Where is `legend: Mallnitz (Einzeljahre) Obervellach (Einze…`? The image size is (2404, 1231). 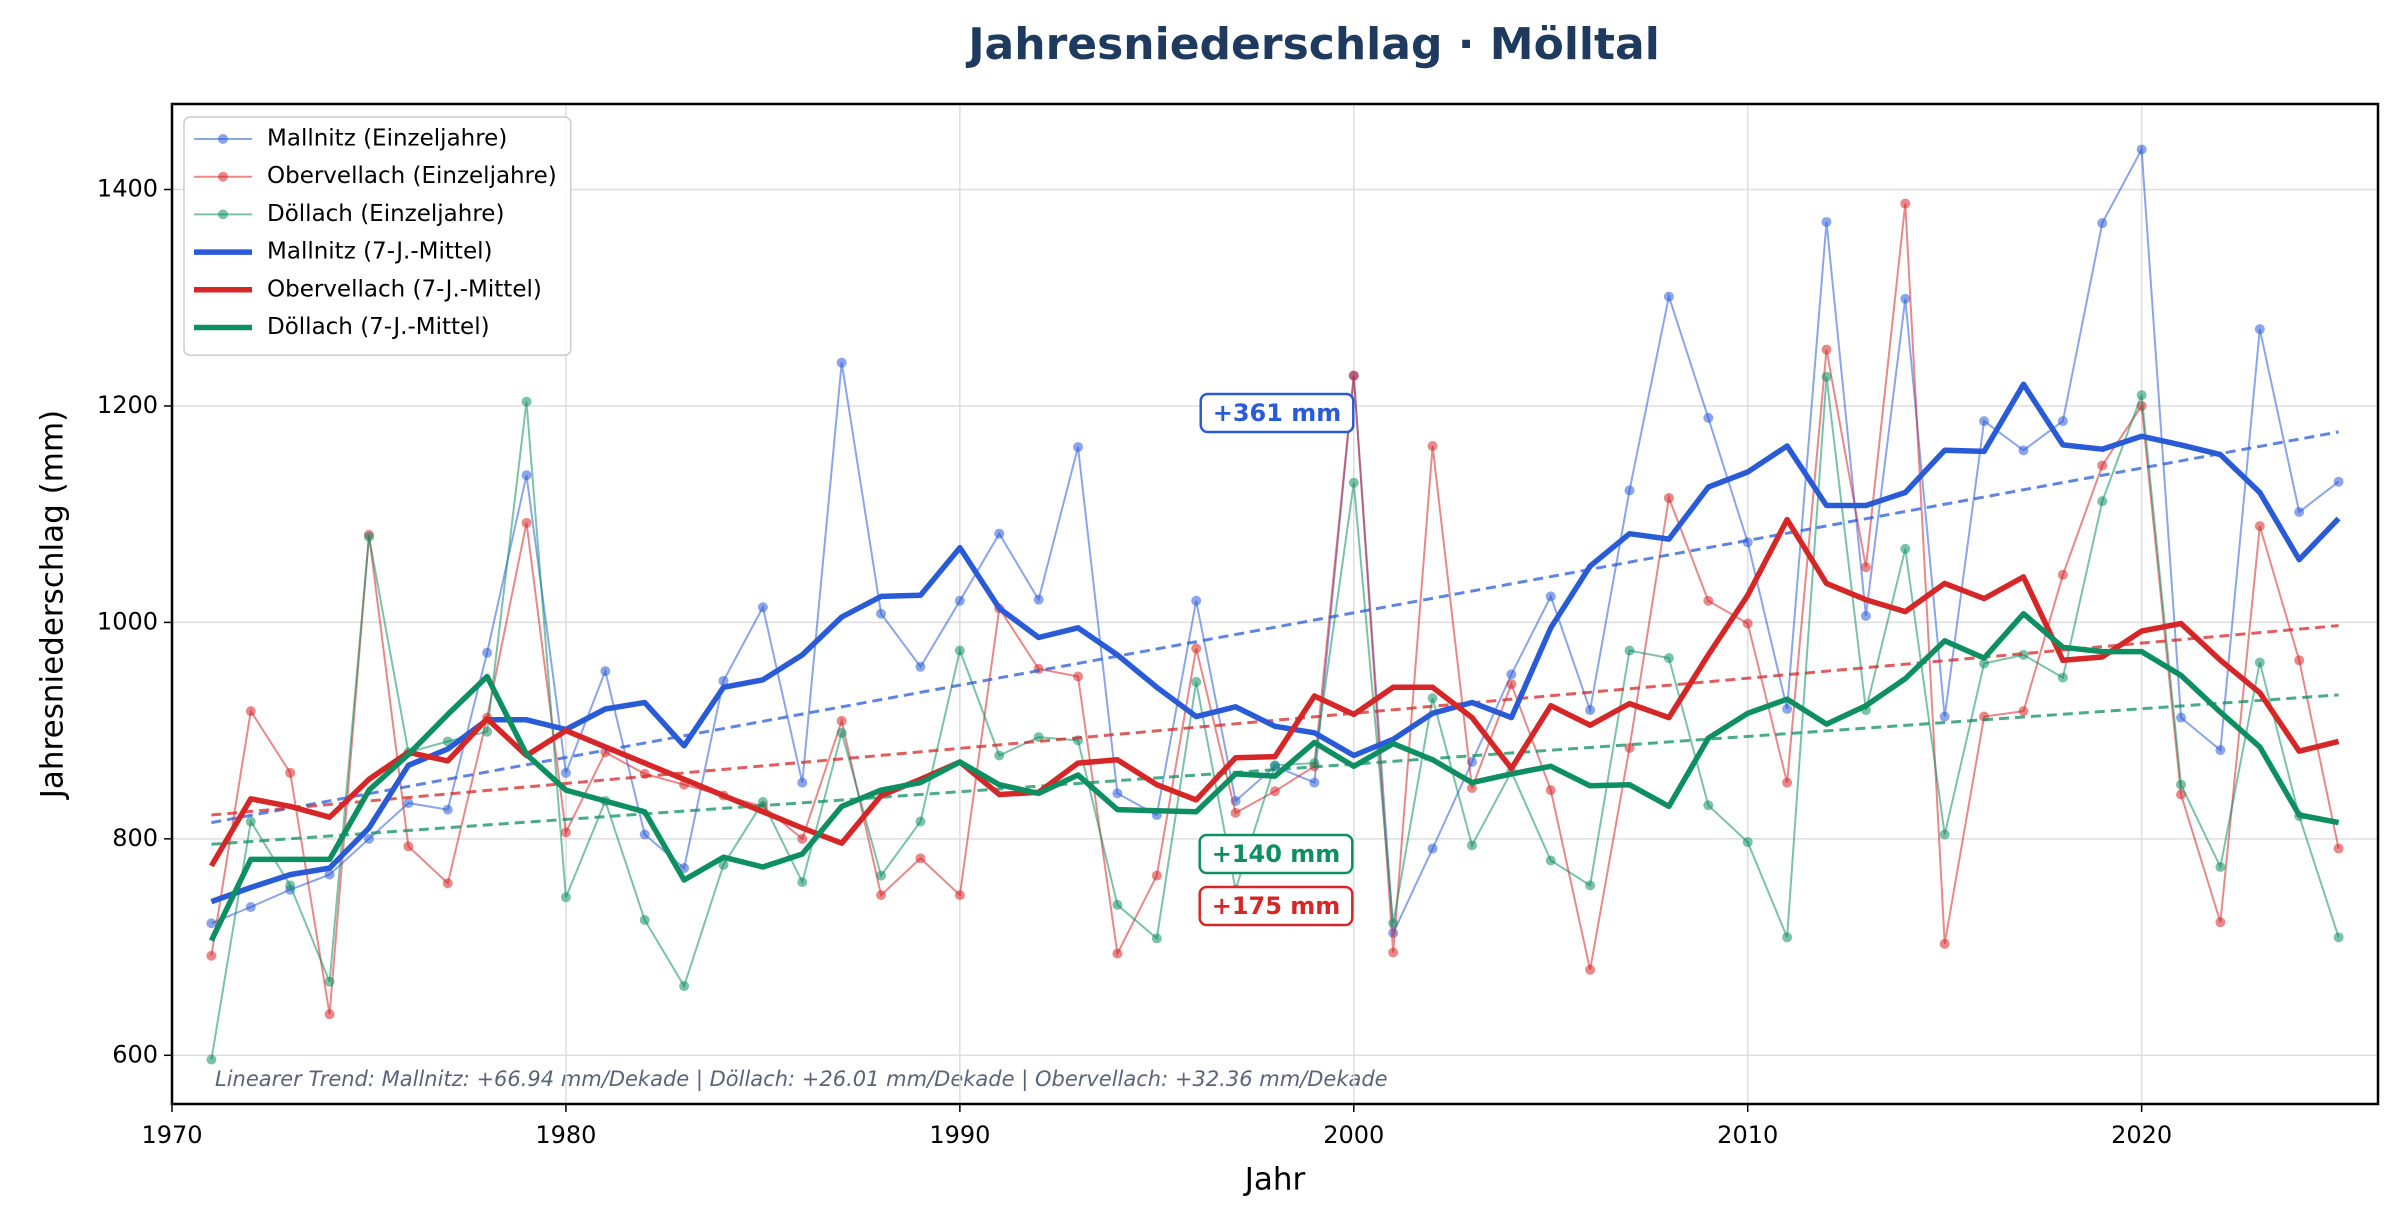
legend: Mallnitz (Einzeljahre) Obervellach (Einze… is located at coordinates (377, 236).